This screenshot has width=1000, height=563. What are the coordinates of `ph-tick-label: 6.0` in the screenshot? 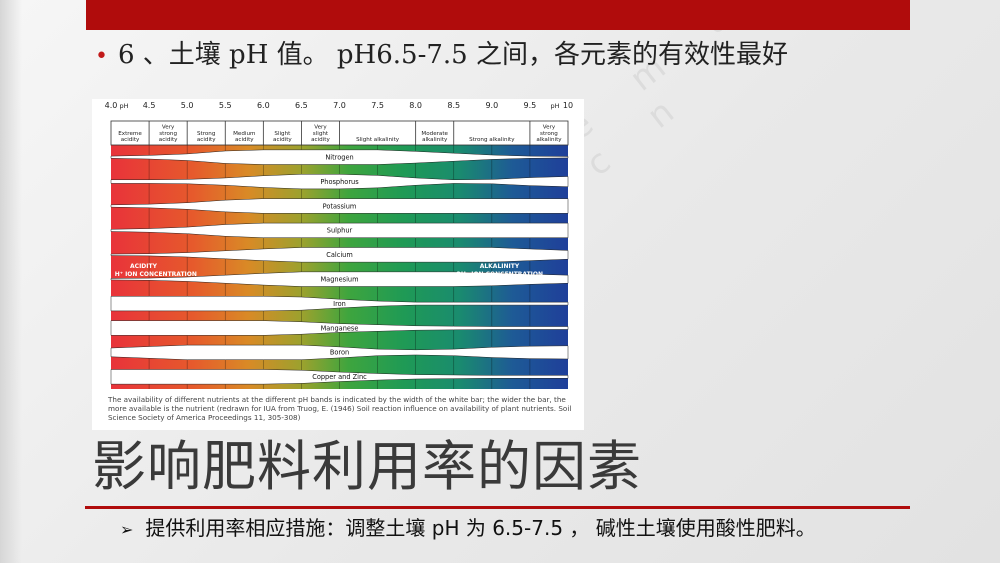 It's located at (263, 105).